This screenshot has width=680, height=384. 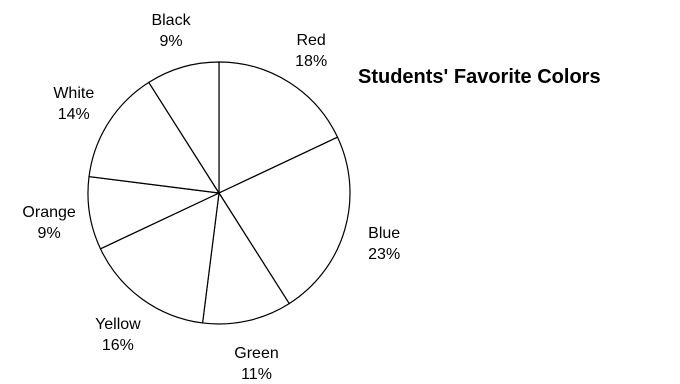 What do you see at coordinates (311, 61) in the screenshot?
I see `slice-value-red: 18%` at bounding box center [311, 61].